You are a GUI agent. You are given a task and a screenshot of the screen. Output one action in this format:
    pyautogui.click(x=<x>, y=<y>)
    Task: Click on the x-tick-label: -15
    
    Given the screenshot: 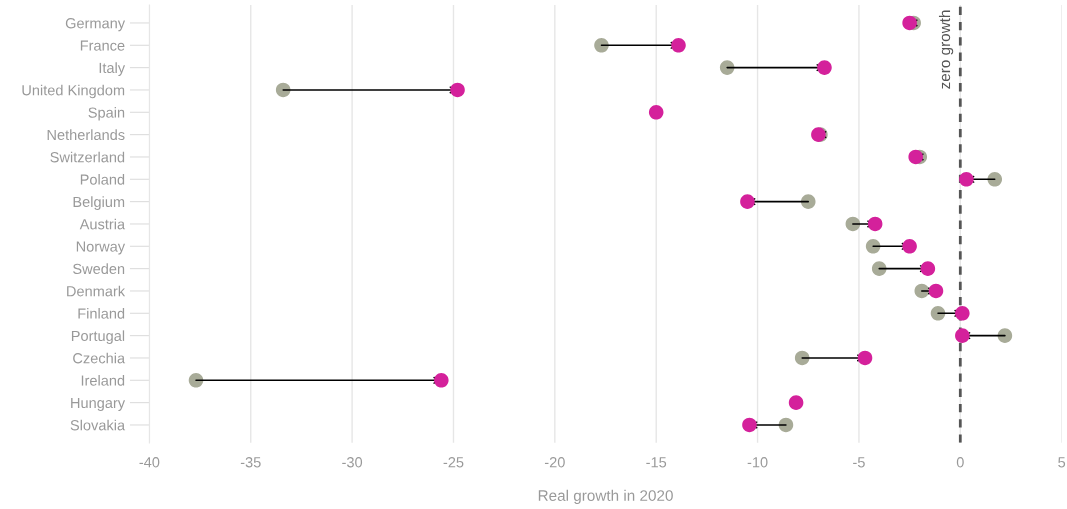 What is the action you would take?
    pyautogui.click(x=656, y=462)
    